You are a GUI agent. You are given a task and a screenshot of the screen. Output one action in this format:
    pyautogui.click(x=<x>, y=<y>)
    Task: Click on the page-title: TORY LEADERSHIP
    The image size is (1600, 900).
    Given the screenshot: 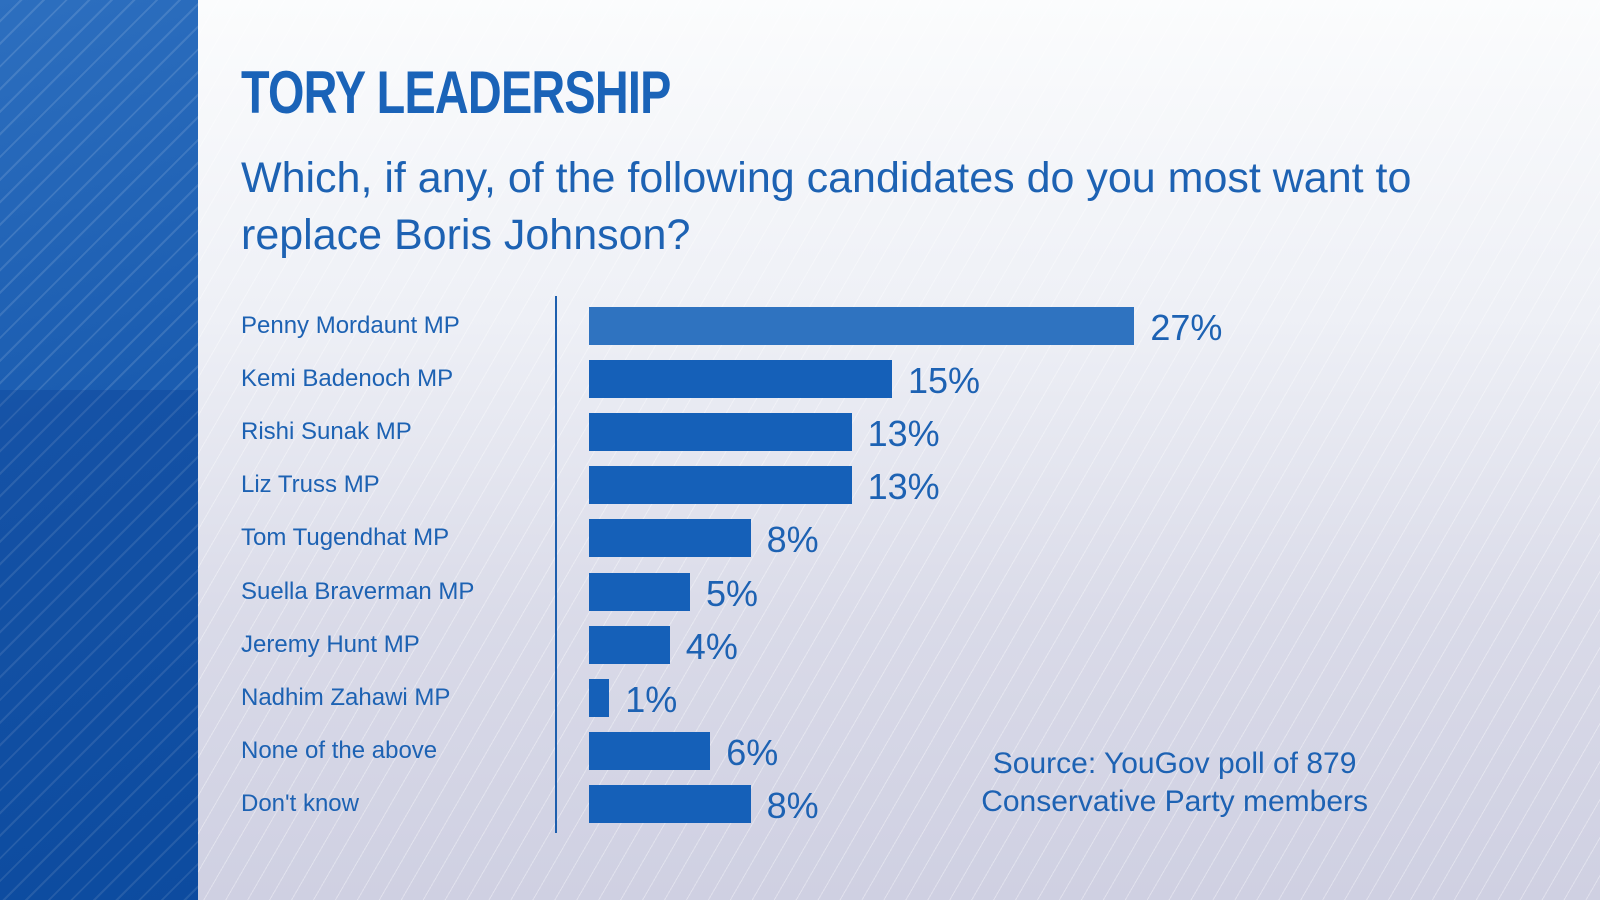 What is the action you would take?
    pyautogui.click(x=456, y=92)
    